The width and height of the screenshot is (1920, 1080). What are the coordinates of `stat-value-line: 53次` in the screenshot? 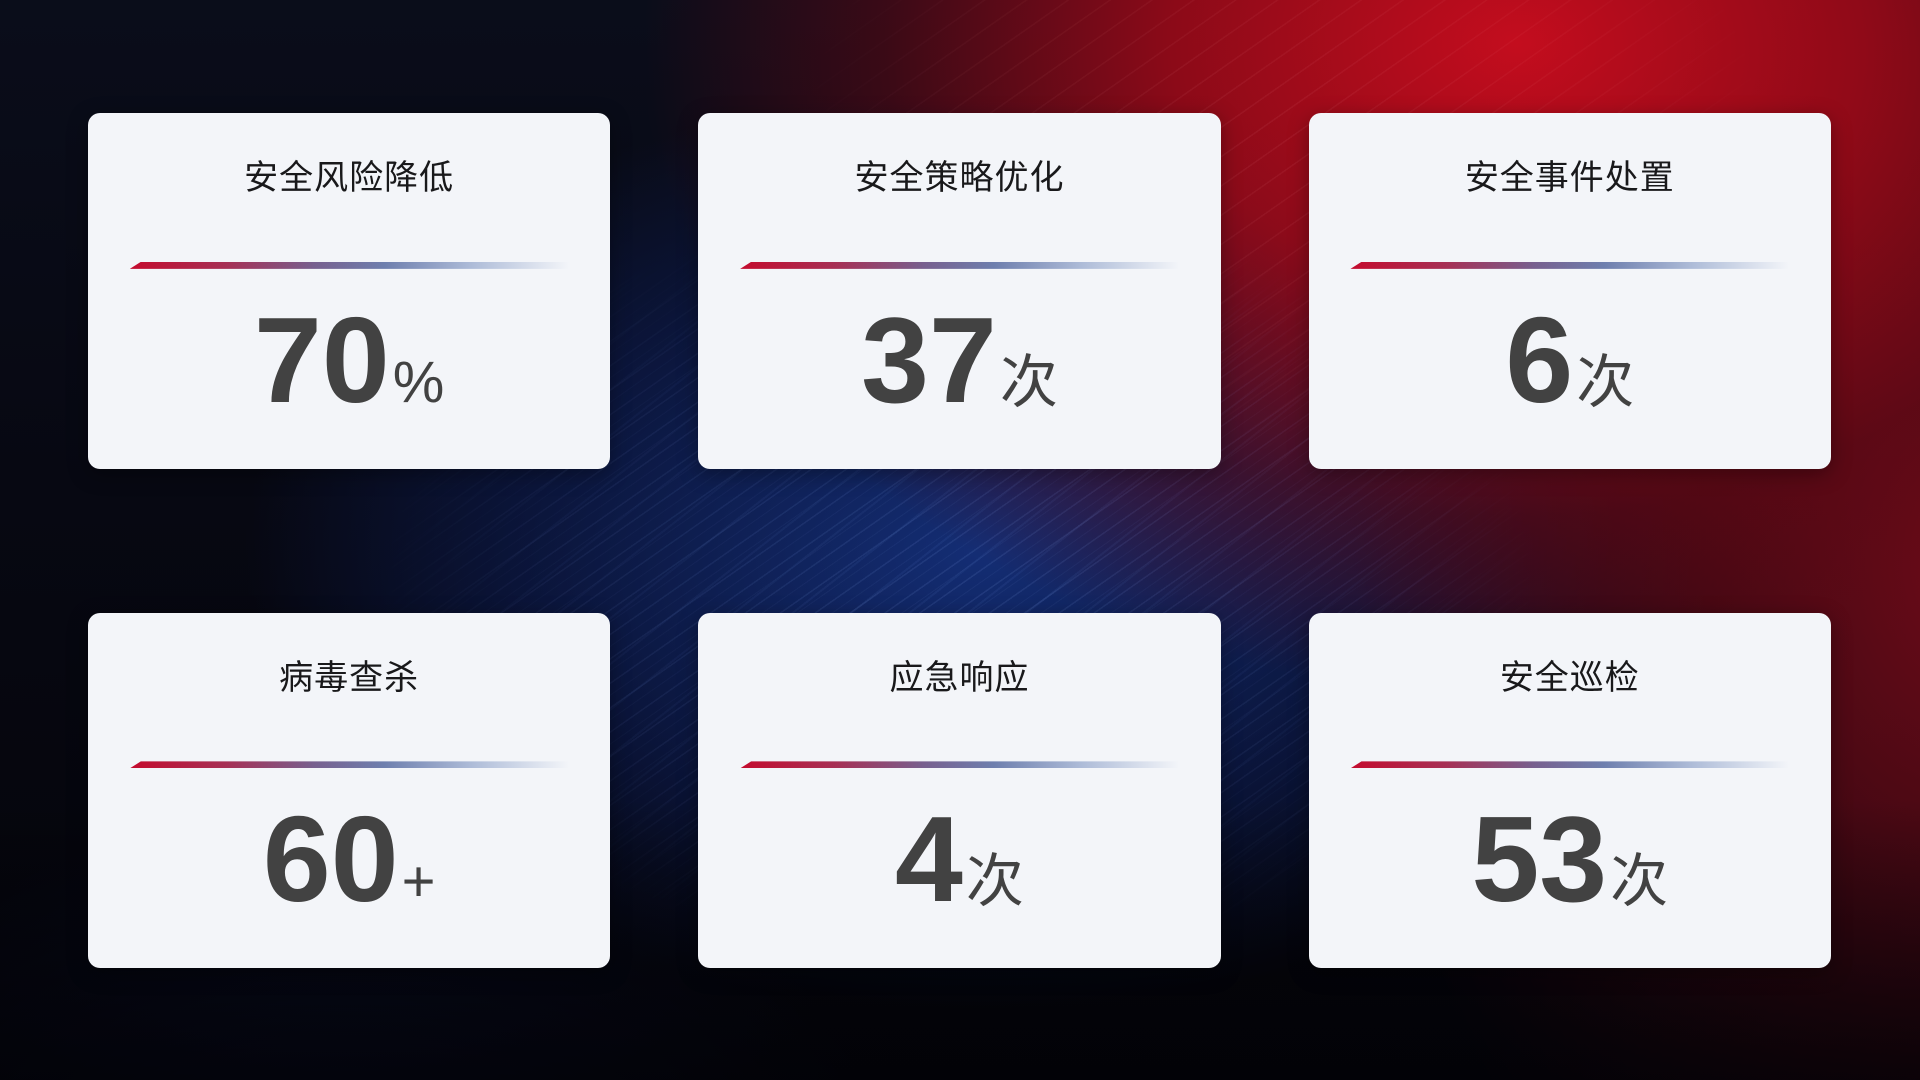 It's located at (1569, 859).